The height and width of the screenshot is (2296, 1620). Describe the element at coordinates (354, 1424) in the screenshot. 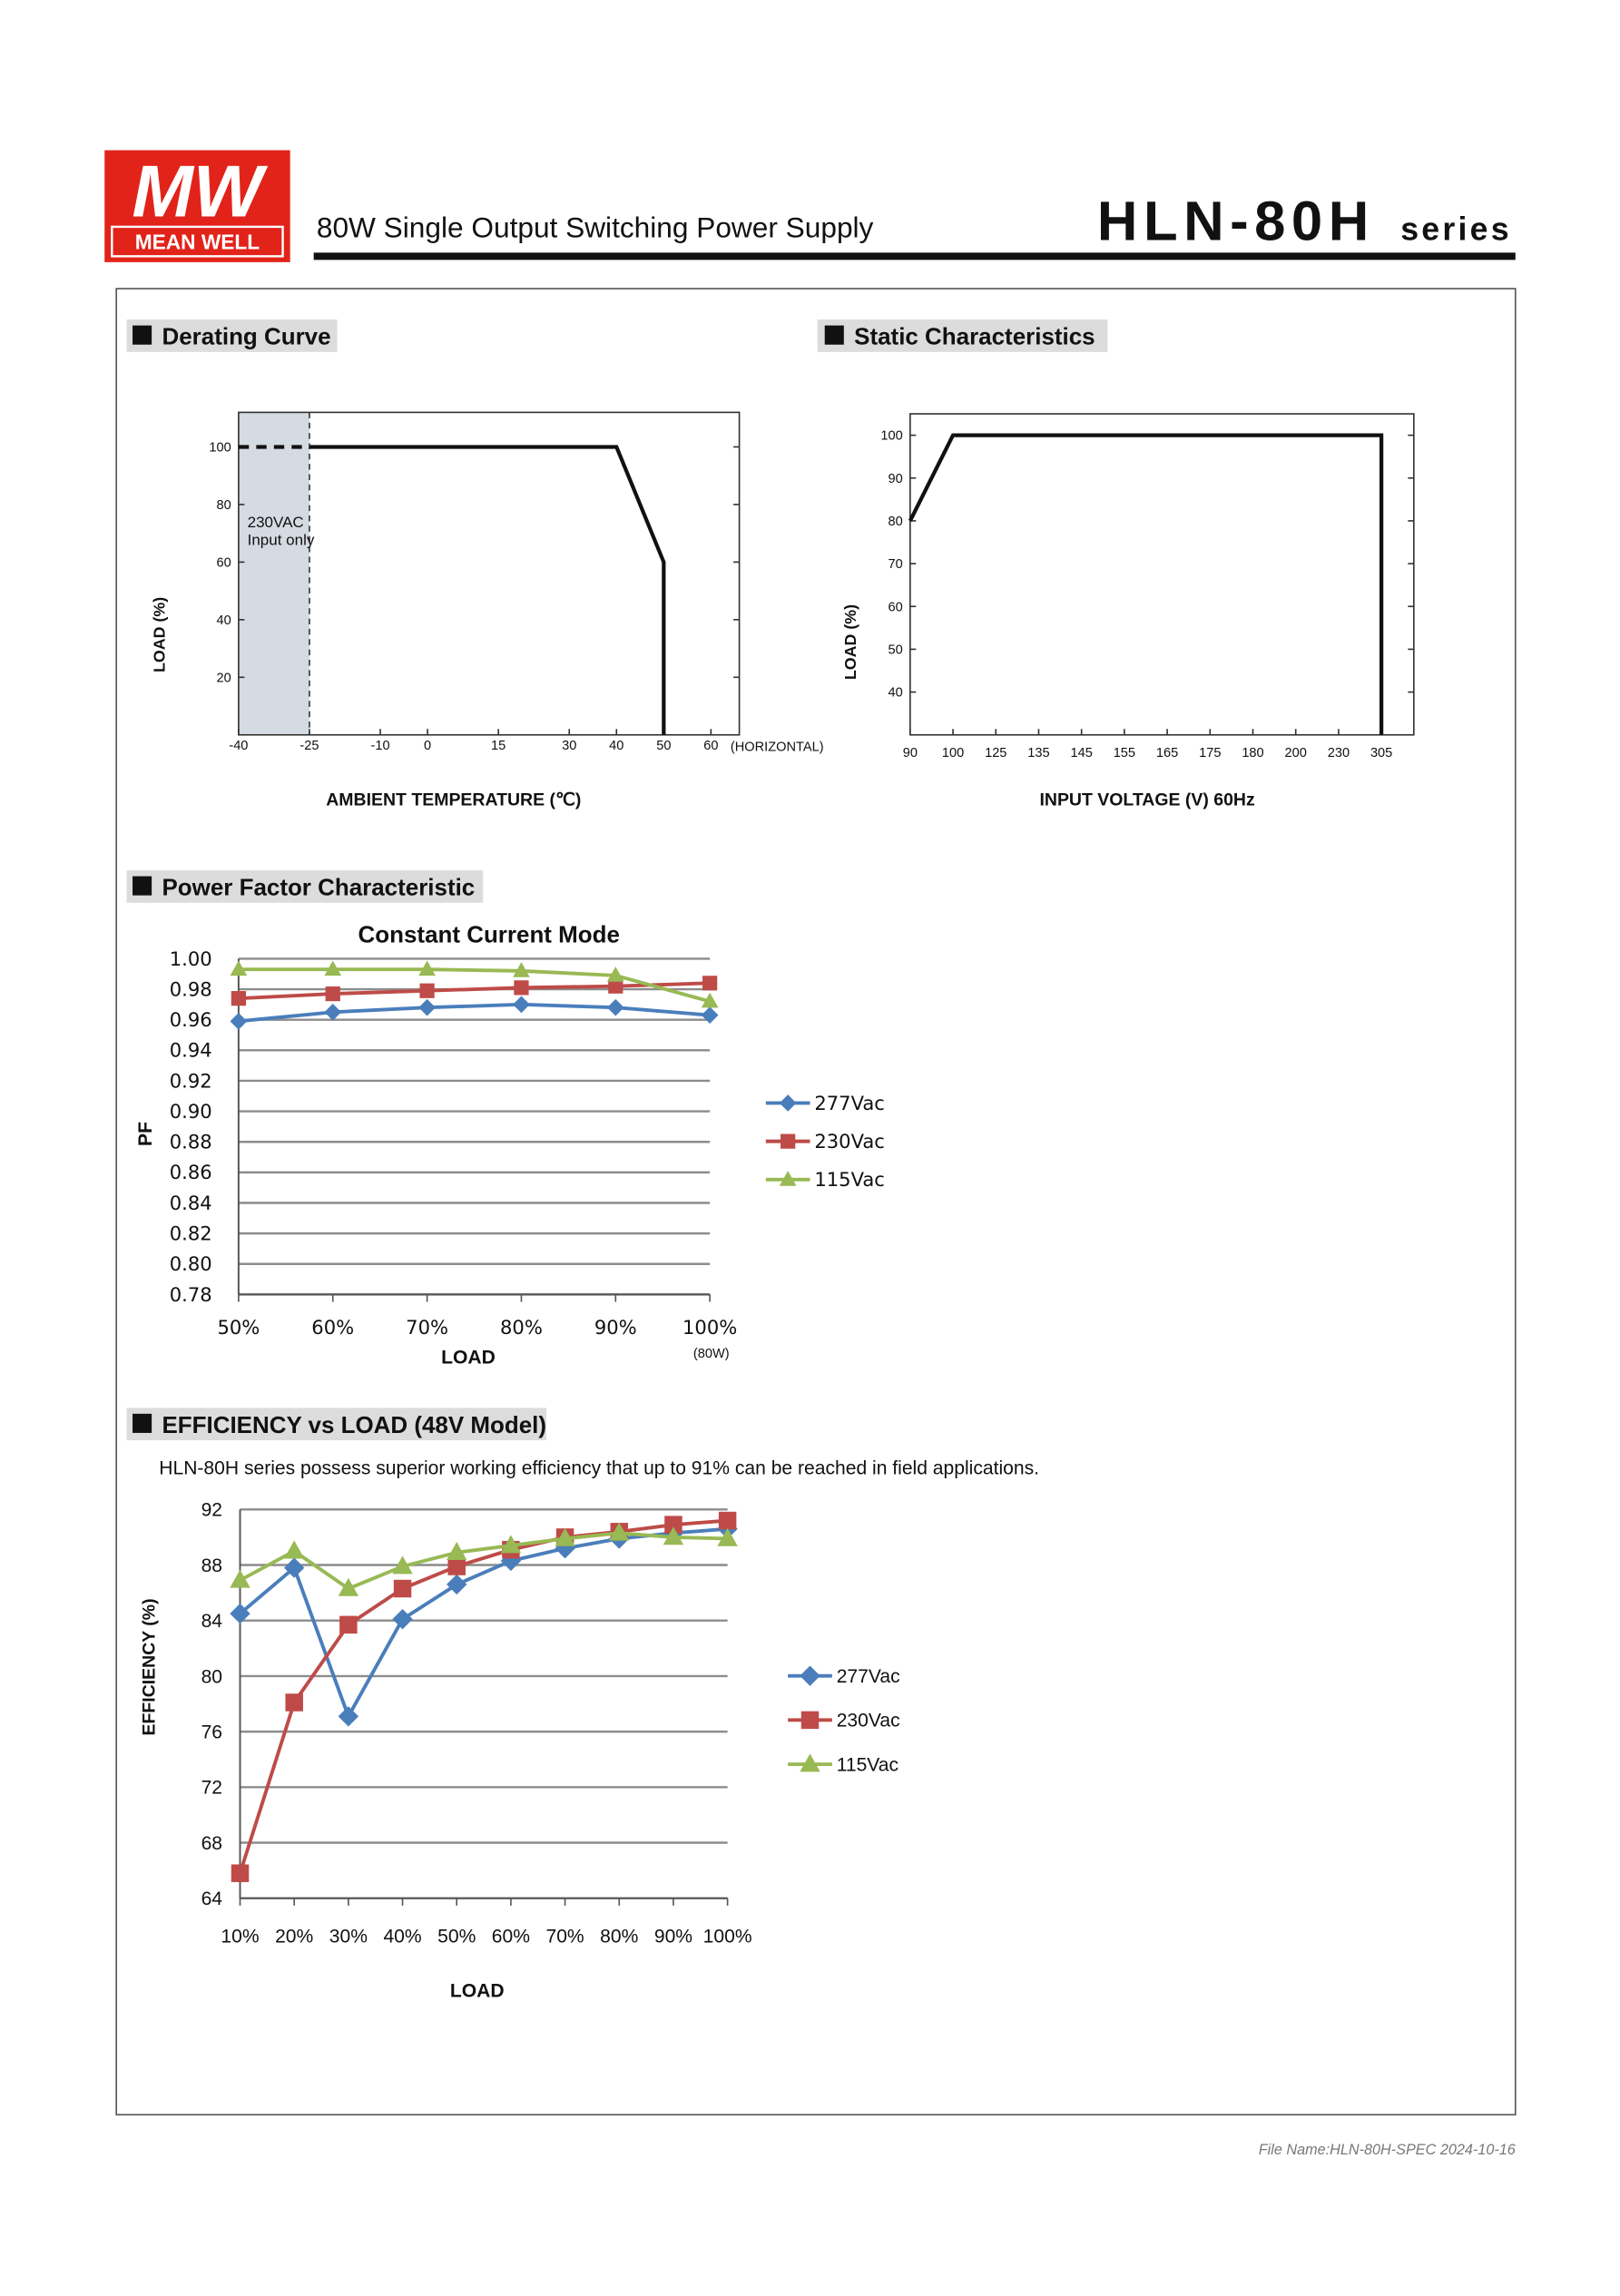

I see `heading-text: EFFICIENCY vs LOAD (48V Model)` at that location.